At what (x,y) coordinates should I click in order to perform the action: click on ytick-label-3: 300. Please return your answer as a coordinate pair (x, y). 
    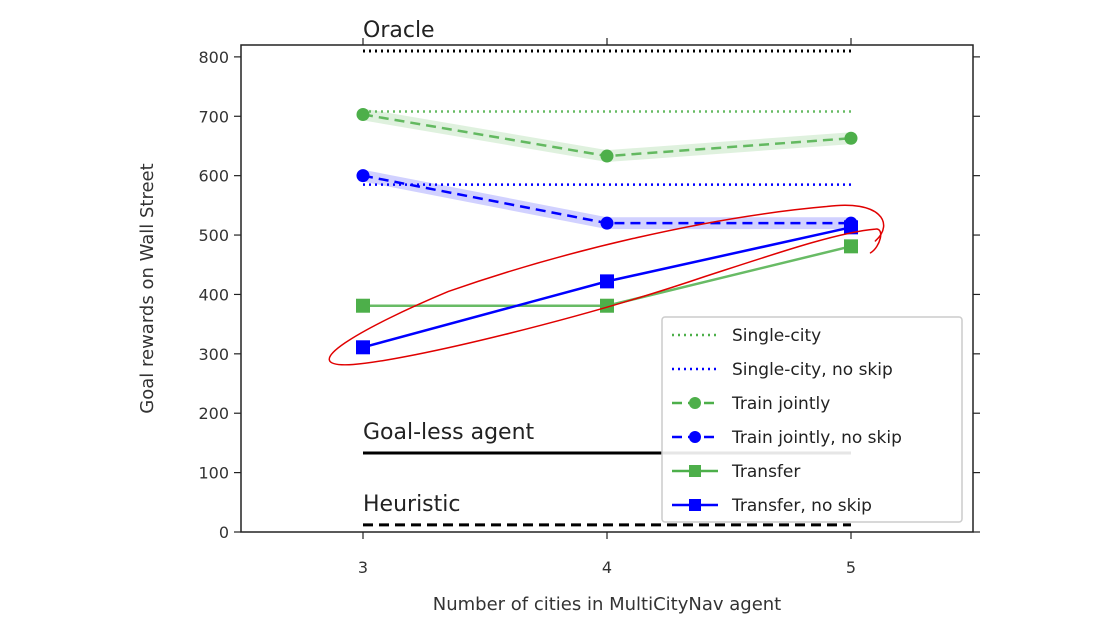
    Looking at the image, I should click on (213, 354).